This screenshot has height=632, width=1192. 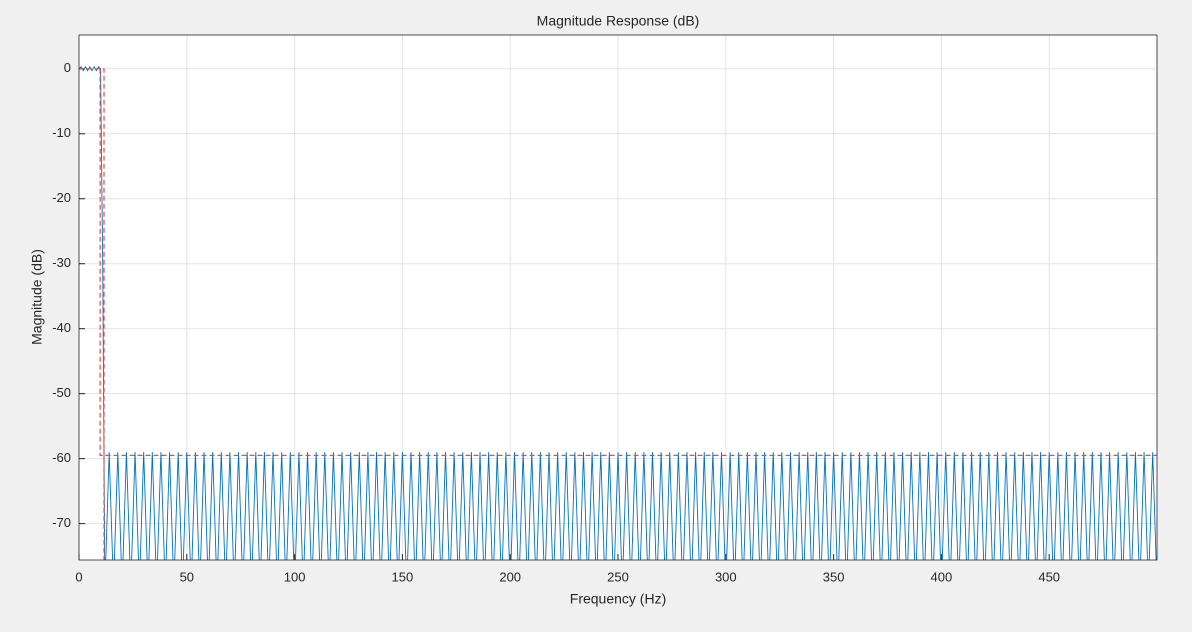 What do you see at coordinates (618, 21) in the screenshot?
I see `chart-title: Magnitude Response (dB)` at bounding box center [618, 21].